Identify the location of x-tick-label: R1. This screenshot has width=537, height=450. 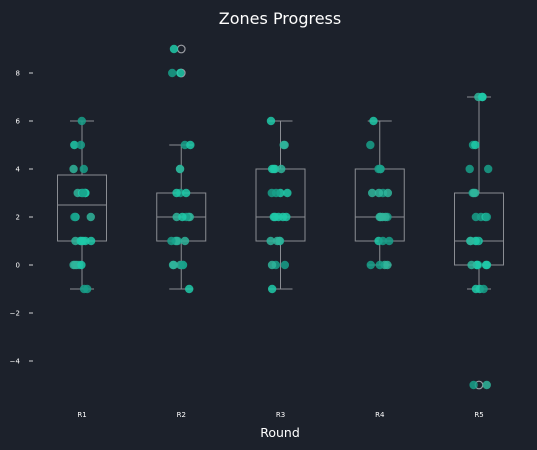
(81, 415).